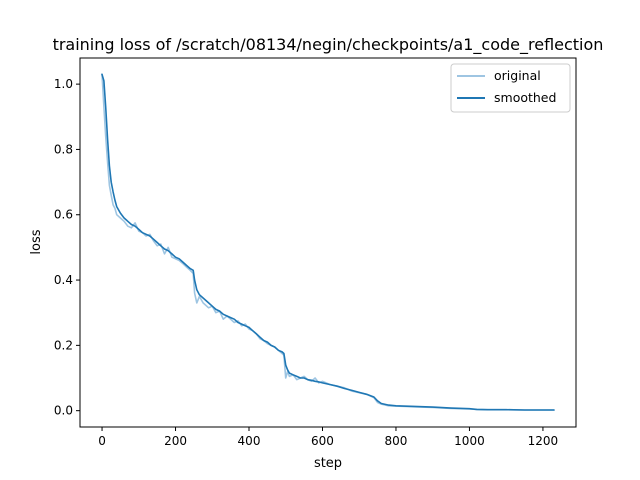 This screenshot has width=640, height=480. What do you see at coordinates (525, 97) in the screenshot?
I see `legend-label-smoothed: smoothed` at bounding box center [525, 97].